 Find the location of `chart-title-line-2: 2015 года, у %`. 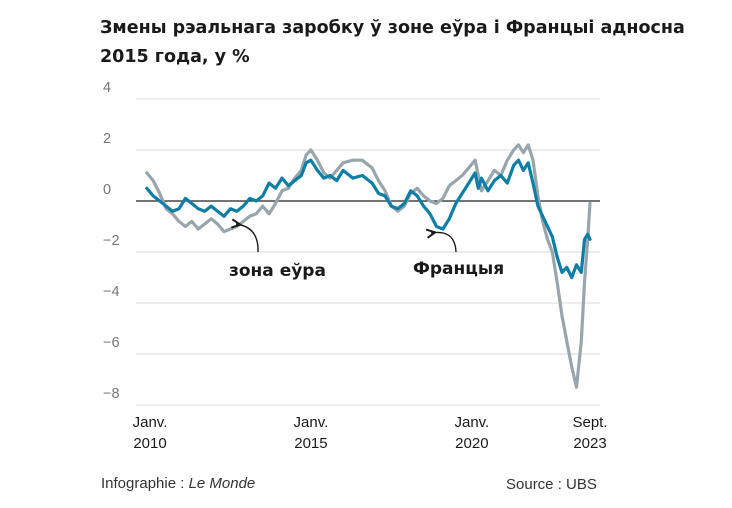

chart-title-line-2: 2015 года, у % is located at coordinates (175, 57).